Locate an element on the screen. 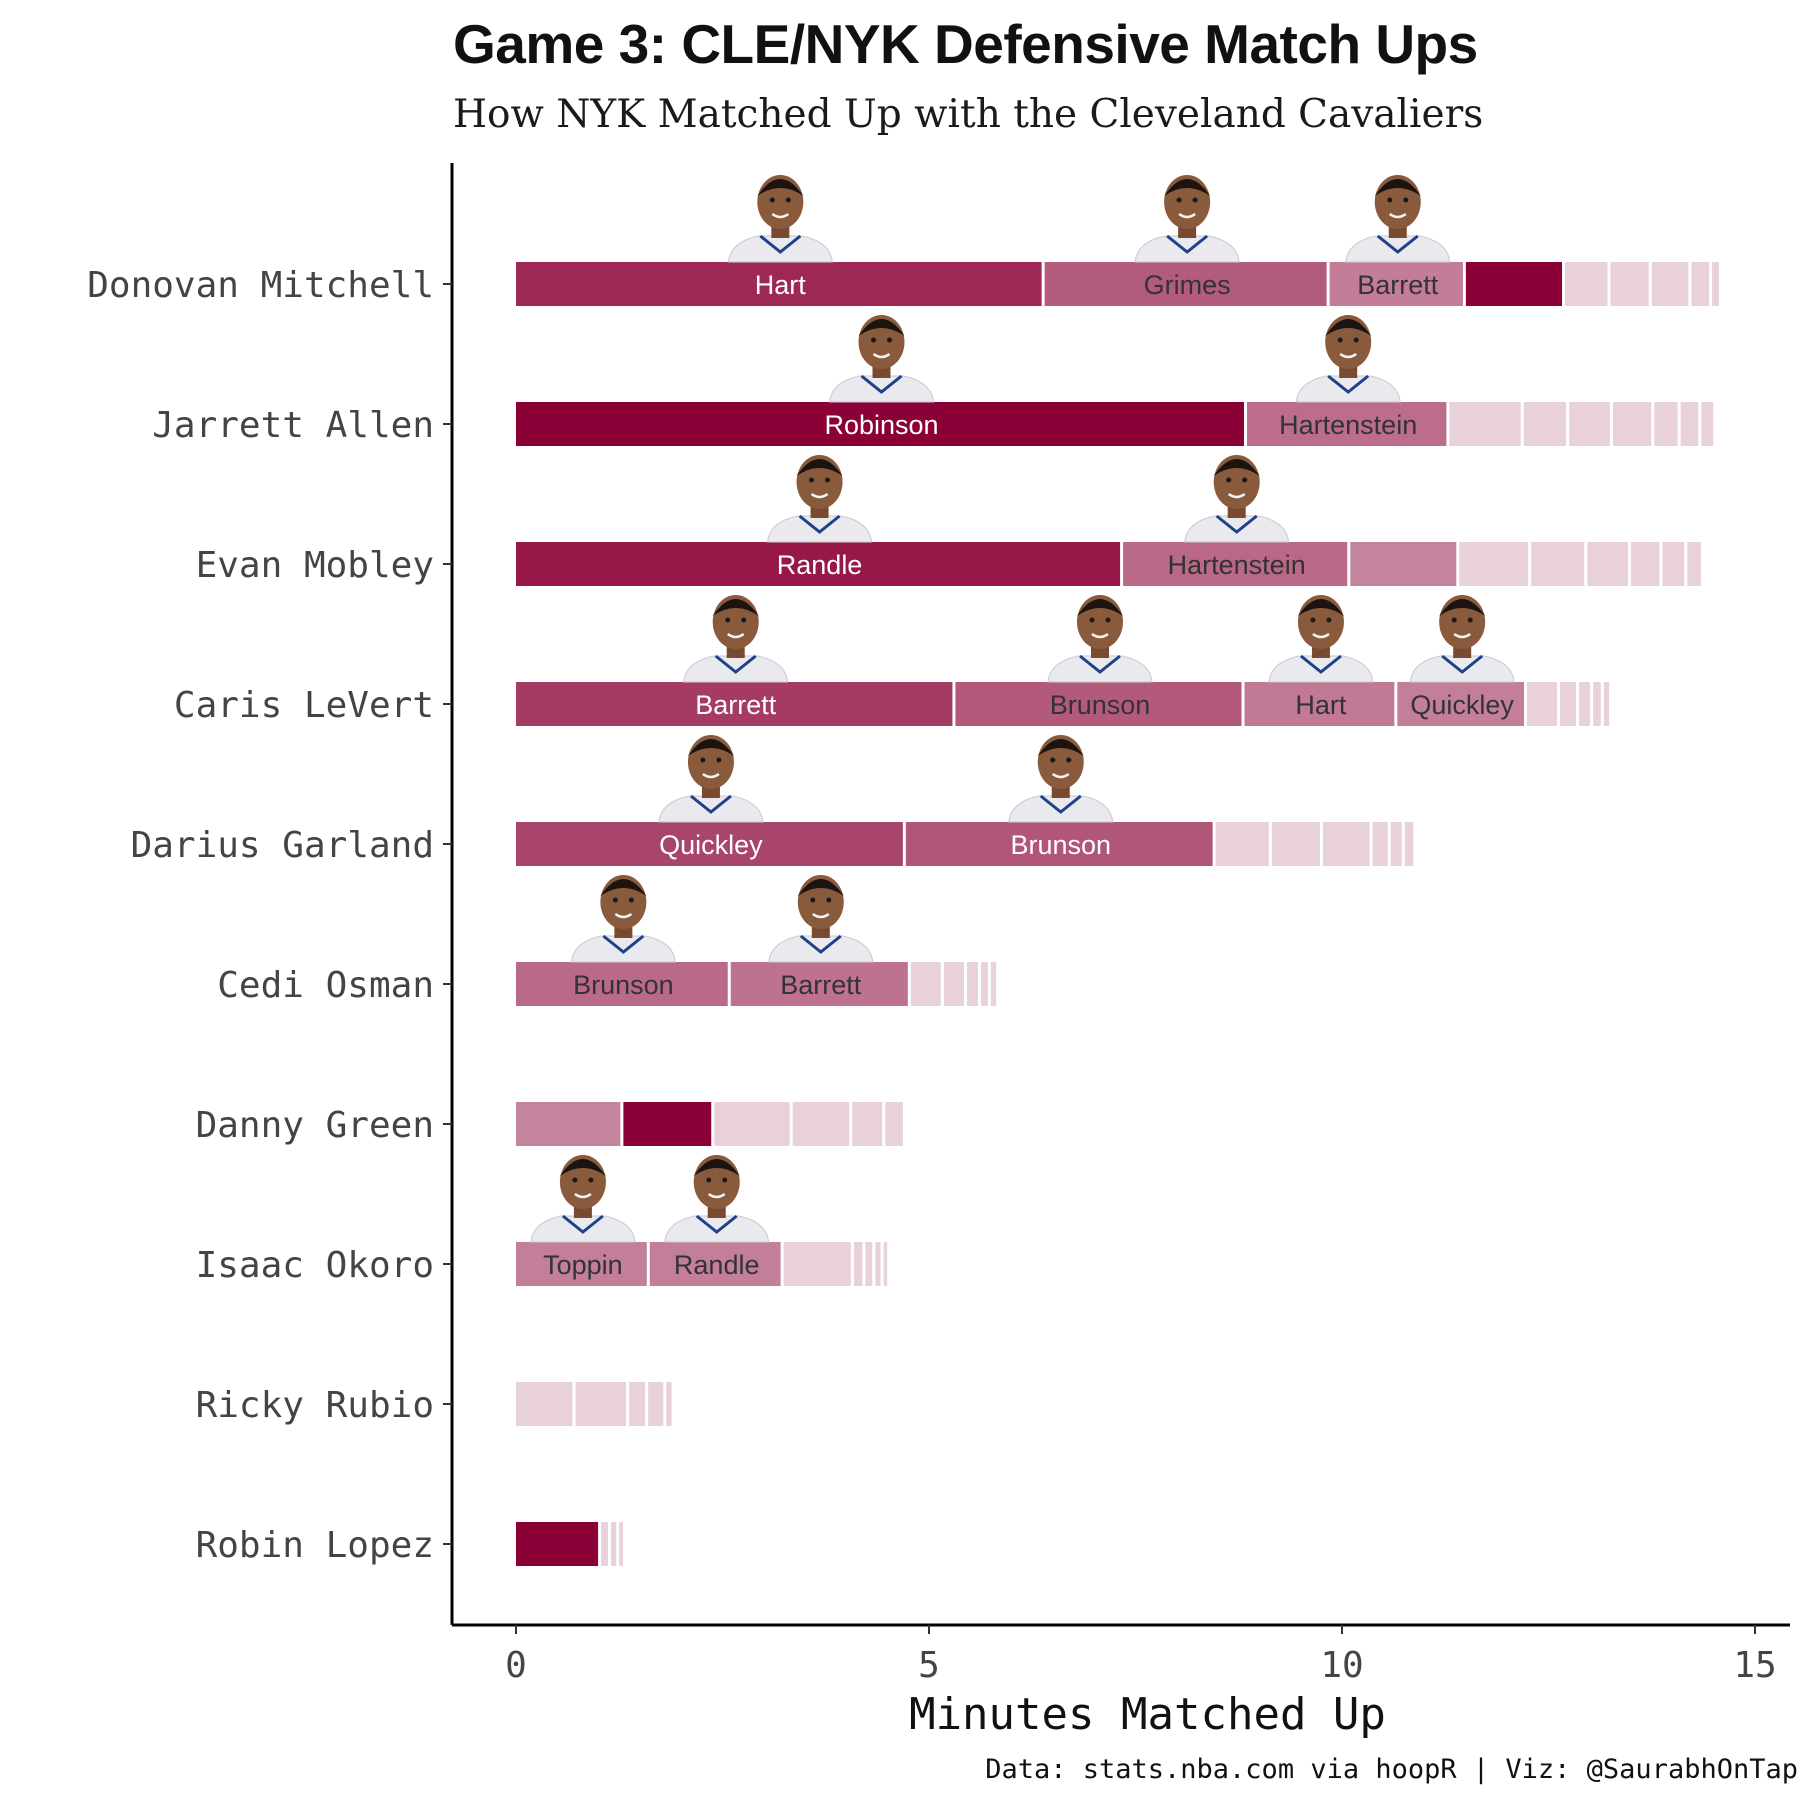 The width and height of the screenshot is (1800, 1800). y-tick-label: Ricky Rubio is located at coordinates (315, 1405).